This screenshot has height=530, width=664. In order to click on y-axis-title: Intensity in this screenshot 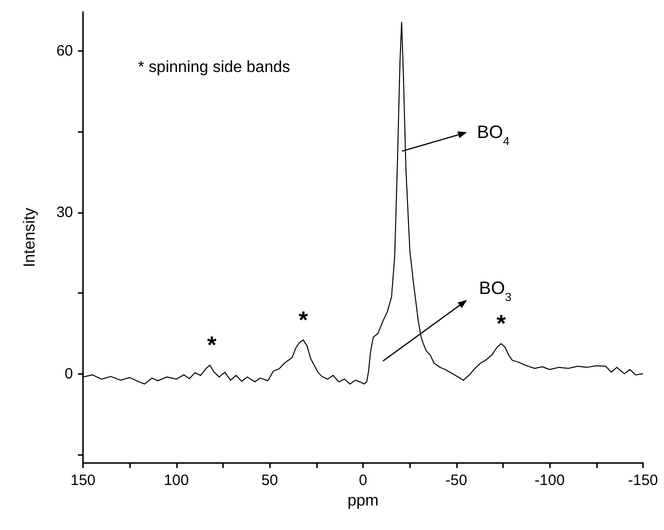, I will do `click(30, 238)`.